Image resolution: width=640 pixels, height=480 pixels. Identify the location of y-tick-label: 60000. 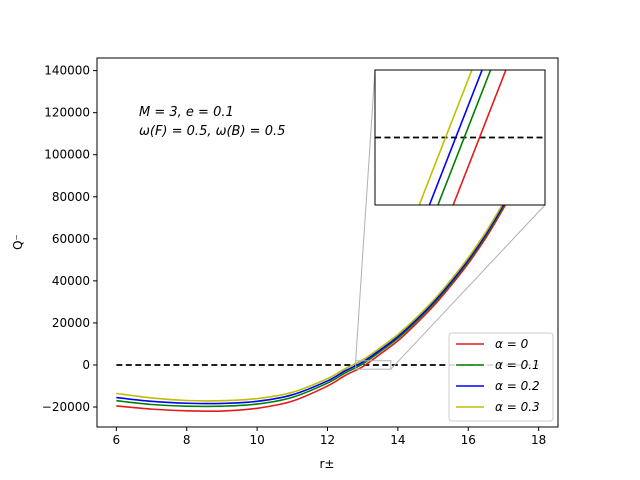
(71, 239).